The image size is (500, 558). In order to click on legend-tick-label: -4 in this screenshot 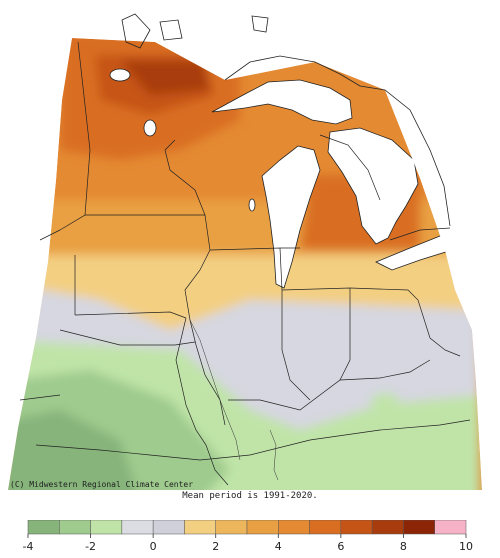, I will do `click(28, 546)`.